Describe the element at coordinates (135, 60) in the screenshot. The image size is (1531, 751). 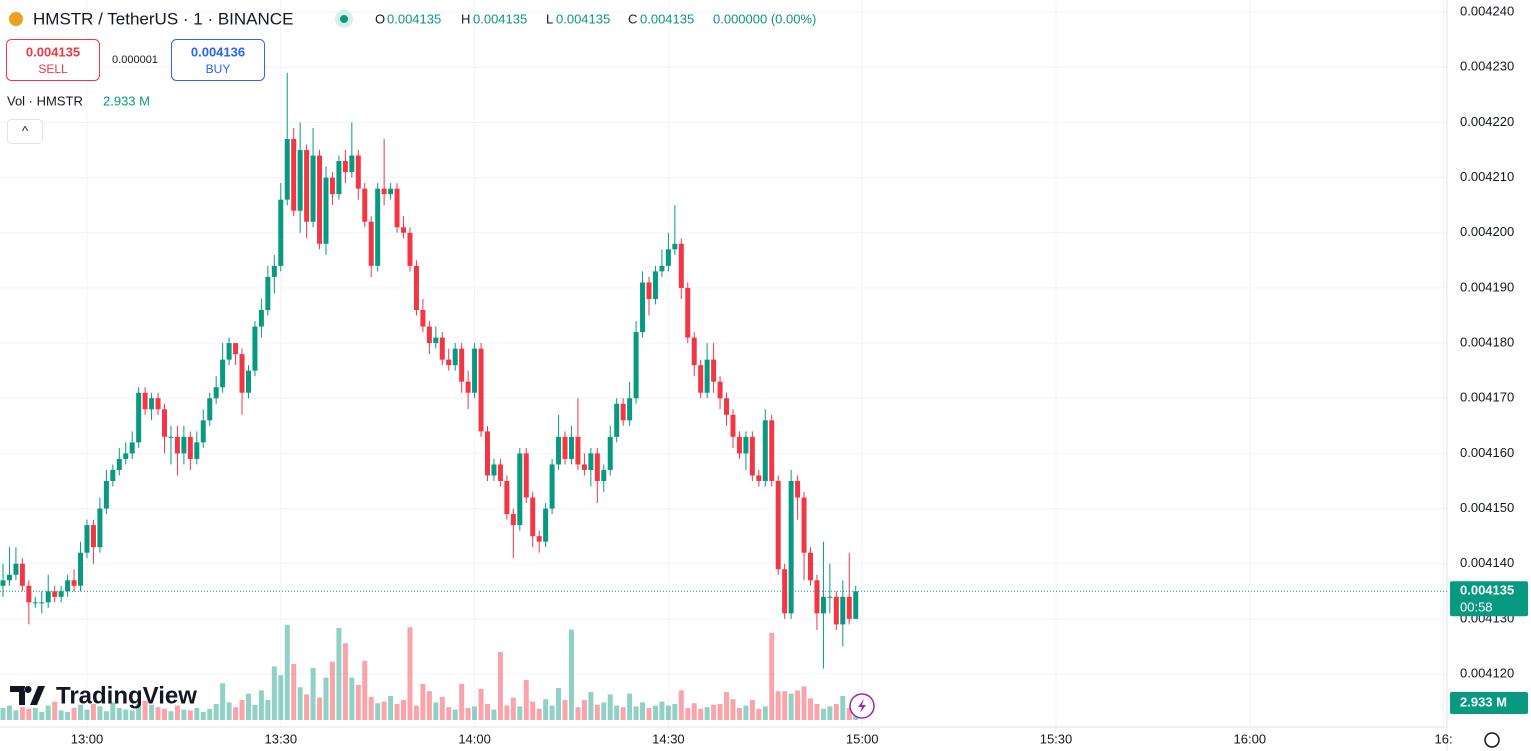
I see `spread: 0.000001` at that location.